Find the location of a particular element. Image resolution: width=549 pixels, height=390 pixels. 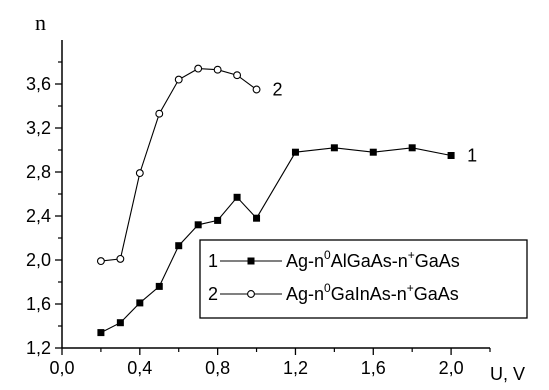

x-tick-label: 2,0 is located at coordinates (451, 368).